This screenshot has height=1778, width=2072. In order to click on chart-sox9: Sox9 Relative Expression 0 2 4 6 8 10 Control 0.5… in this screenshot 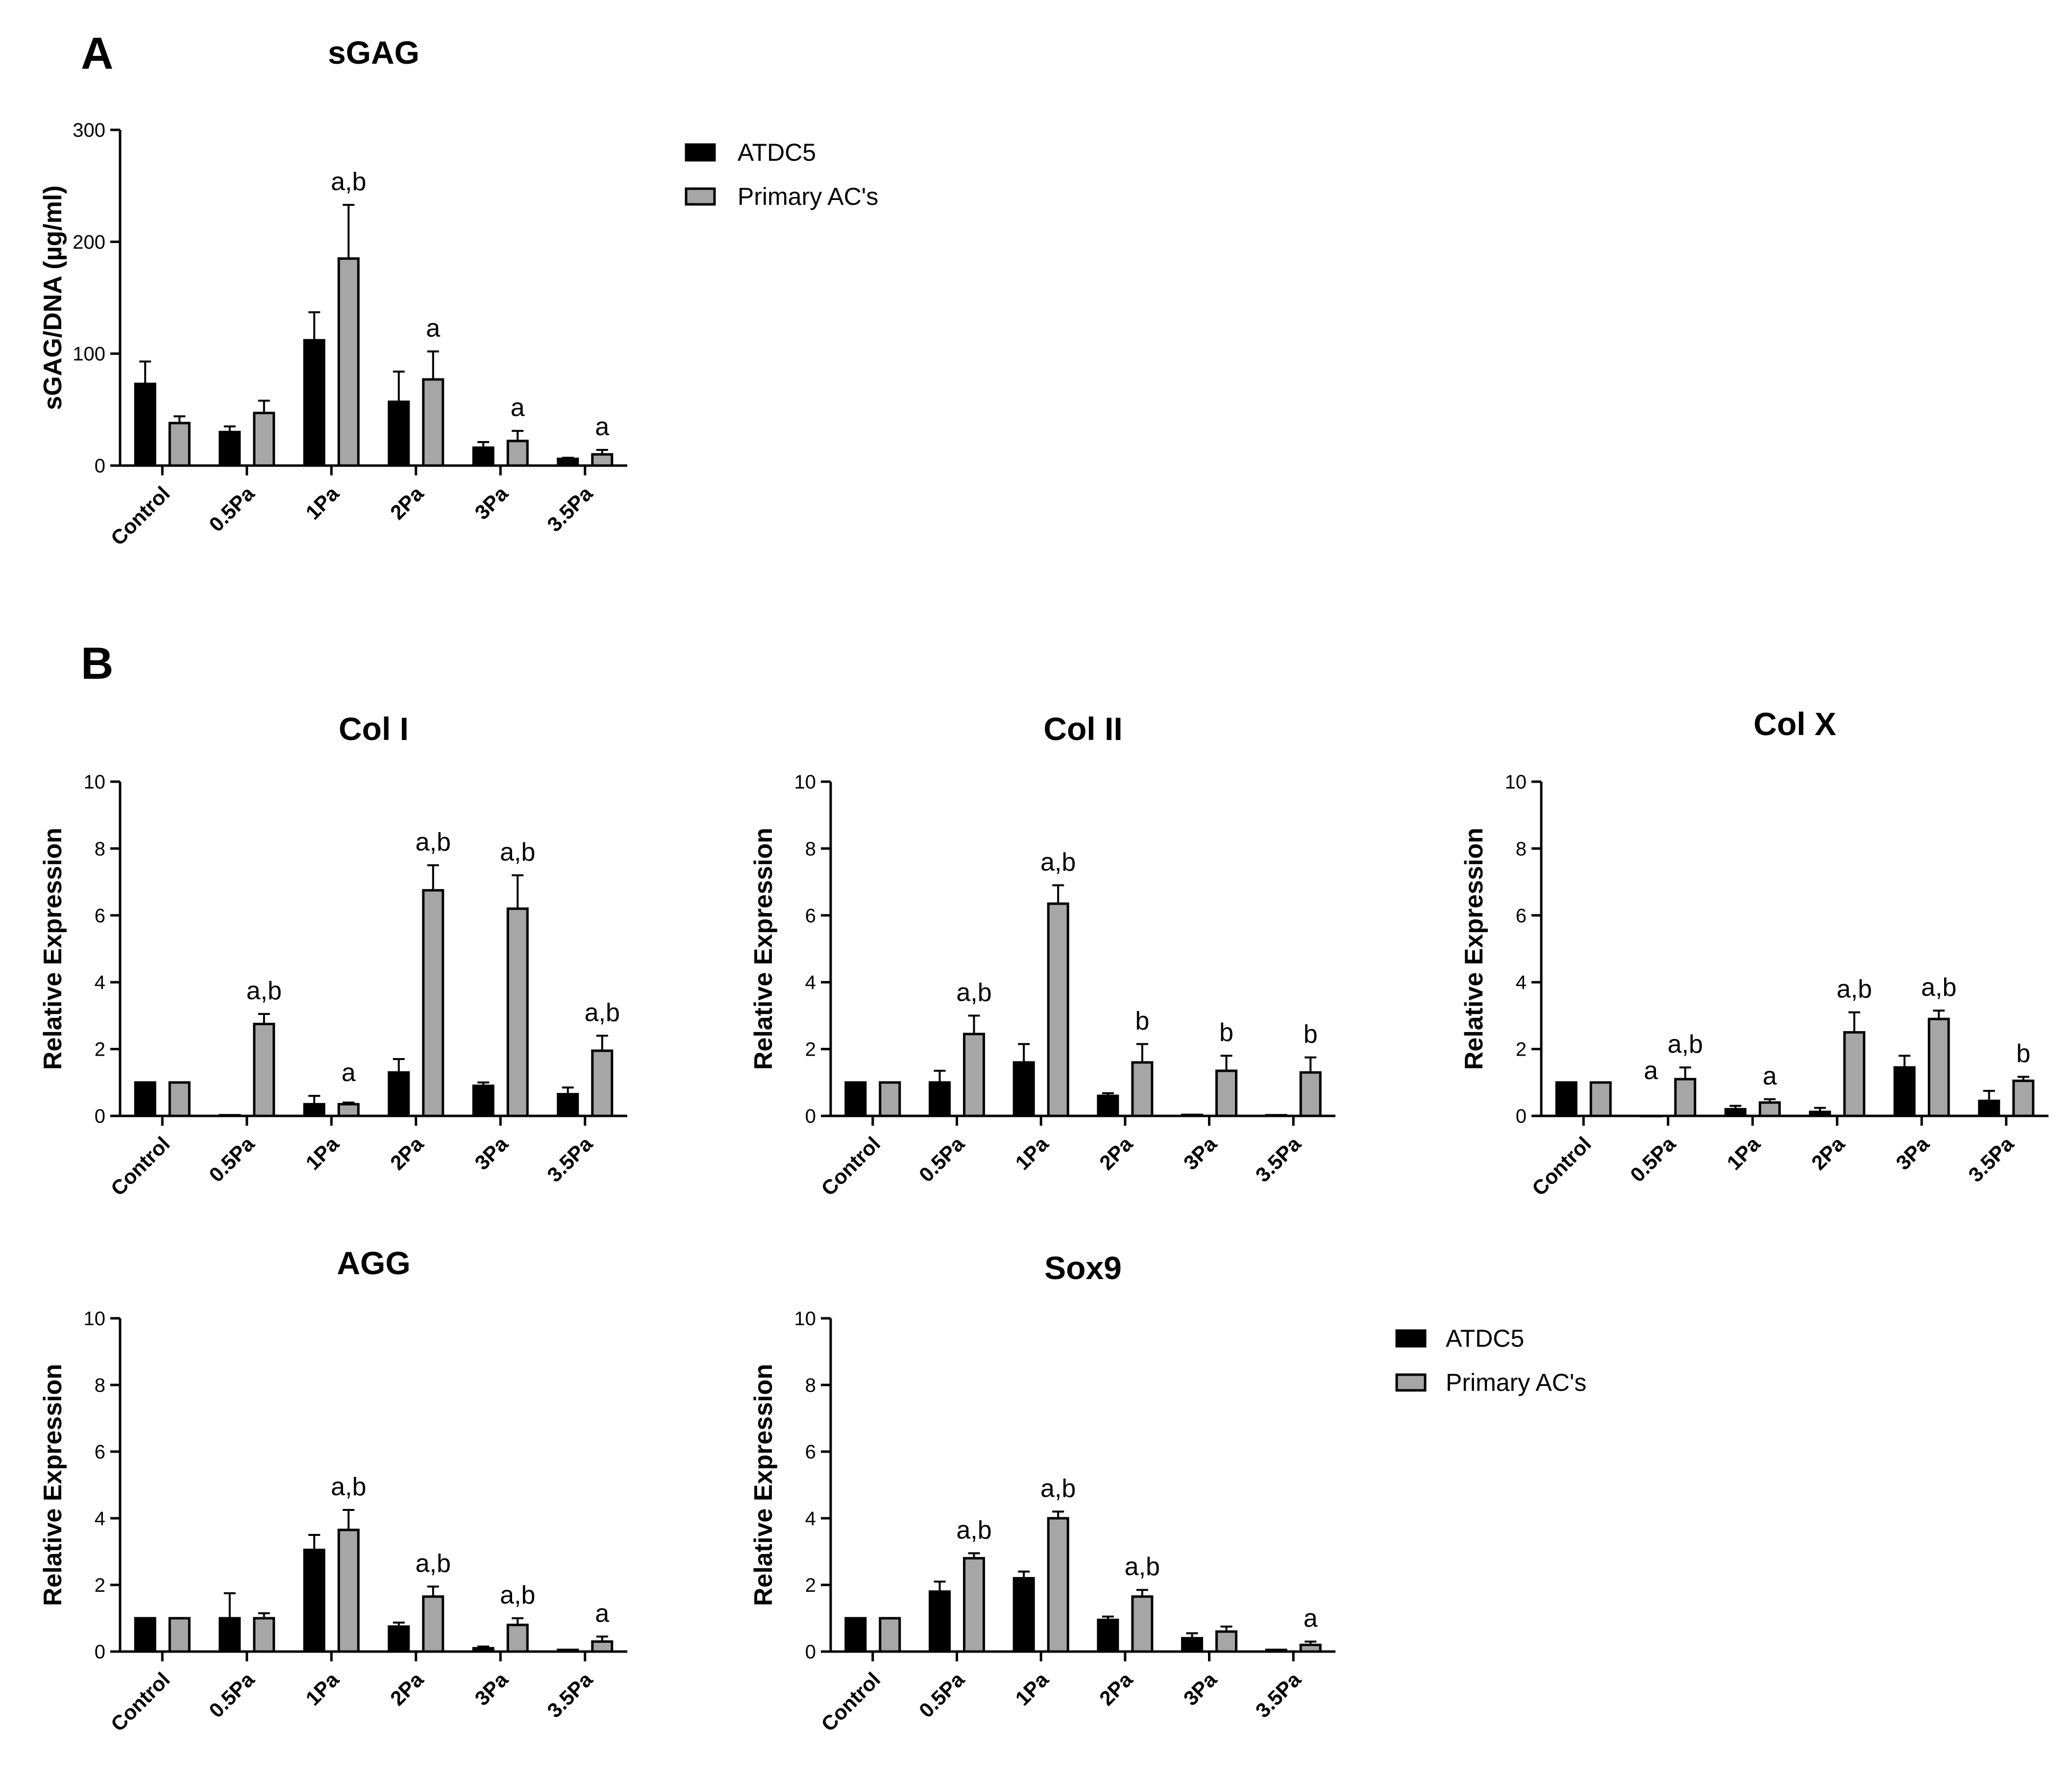, I will do `click(1042, 1493)`.